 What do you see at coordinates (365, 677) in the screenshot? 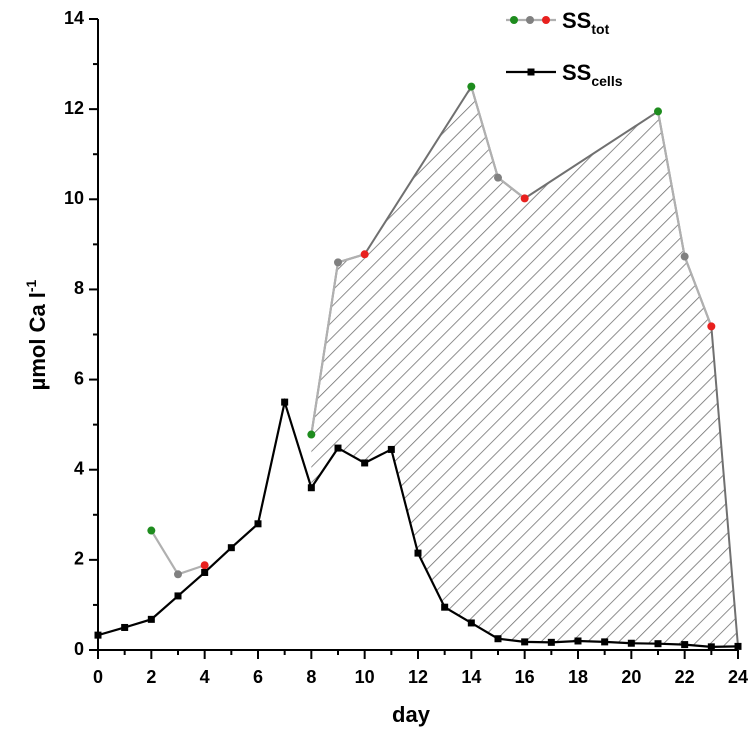
I see `x-tick-label: 10` at bounding box center [365, 677].